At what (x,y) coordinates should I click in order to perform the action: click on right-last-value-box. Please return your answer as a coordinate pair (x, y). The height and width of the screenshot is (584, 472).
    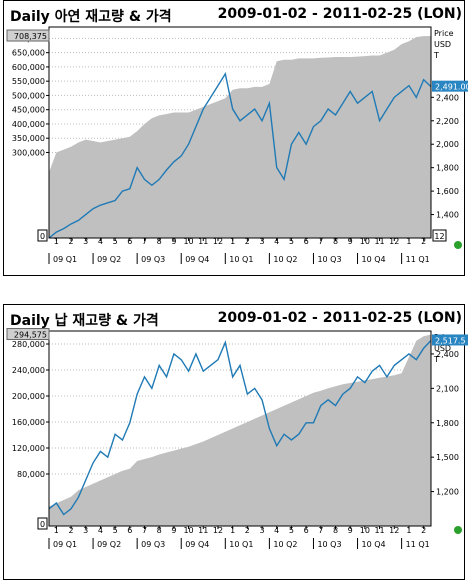
    Looking at the image, I should click on (450, 340).